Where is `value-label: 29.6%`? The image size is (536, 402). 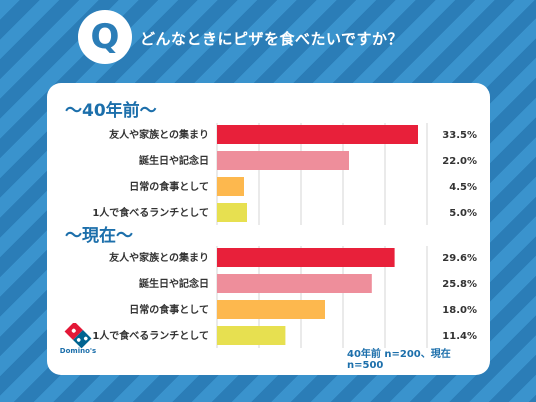
value-label: 29.6% is located at coordinates (459, 258).